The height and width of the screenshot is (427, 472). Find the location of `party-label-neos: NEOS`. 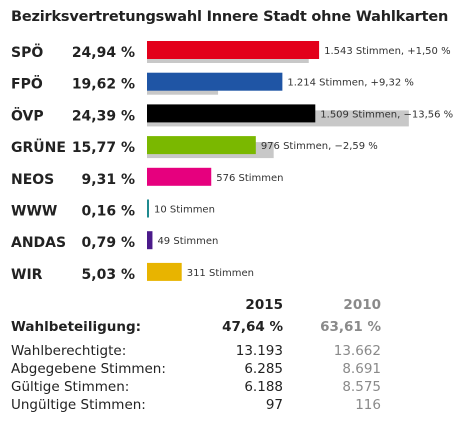

party-label-neos: NEOS is located at coordinates (32, 180).